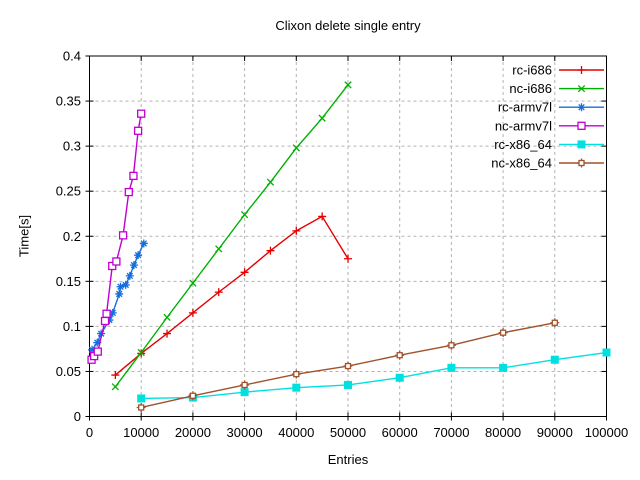  Describe the element at coordinates (555, 432) in the screenshot. I see `x-tick-label: 90000` at that location.